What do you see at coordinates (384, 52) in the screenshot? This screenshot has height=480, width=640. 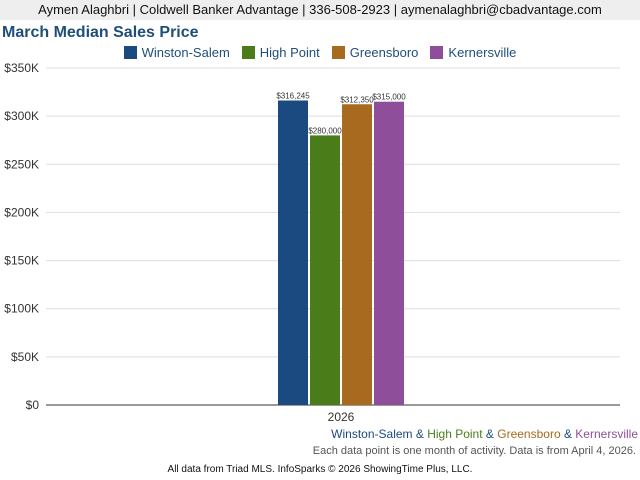 I see `legend-label: Greensboro` at bounding box center [384, 52].